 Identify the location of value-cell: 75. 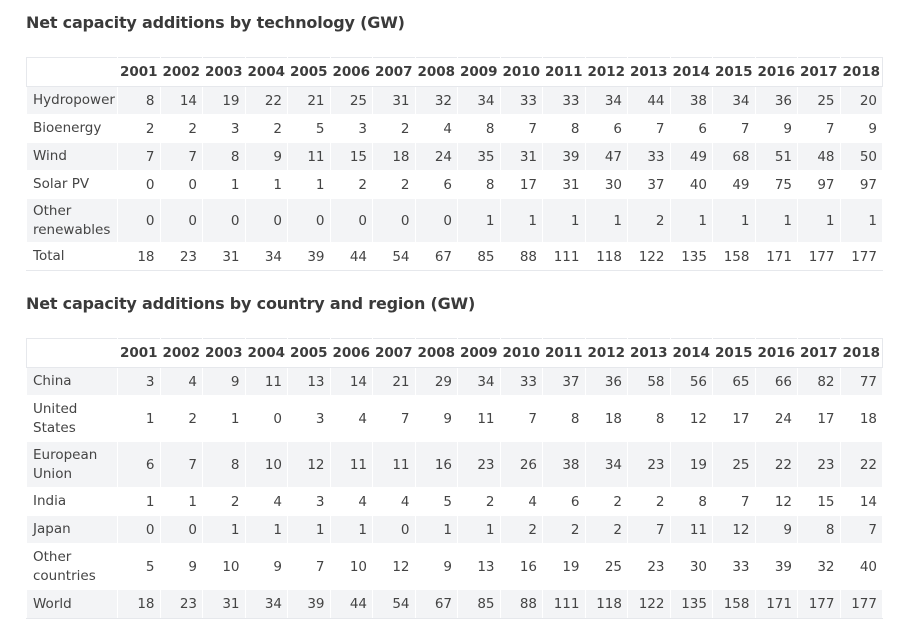
(776, 184).